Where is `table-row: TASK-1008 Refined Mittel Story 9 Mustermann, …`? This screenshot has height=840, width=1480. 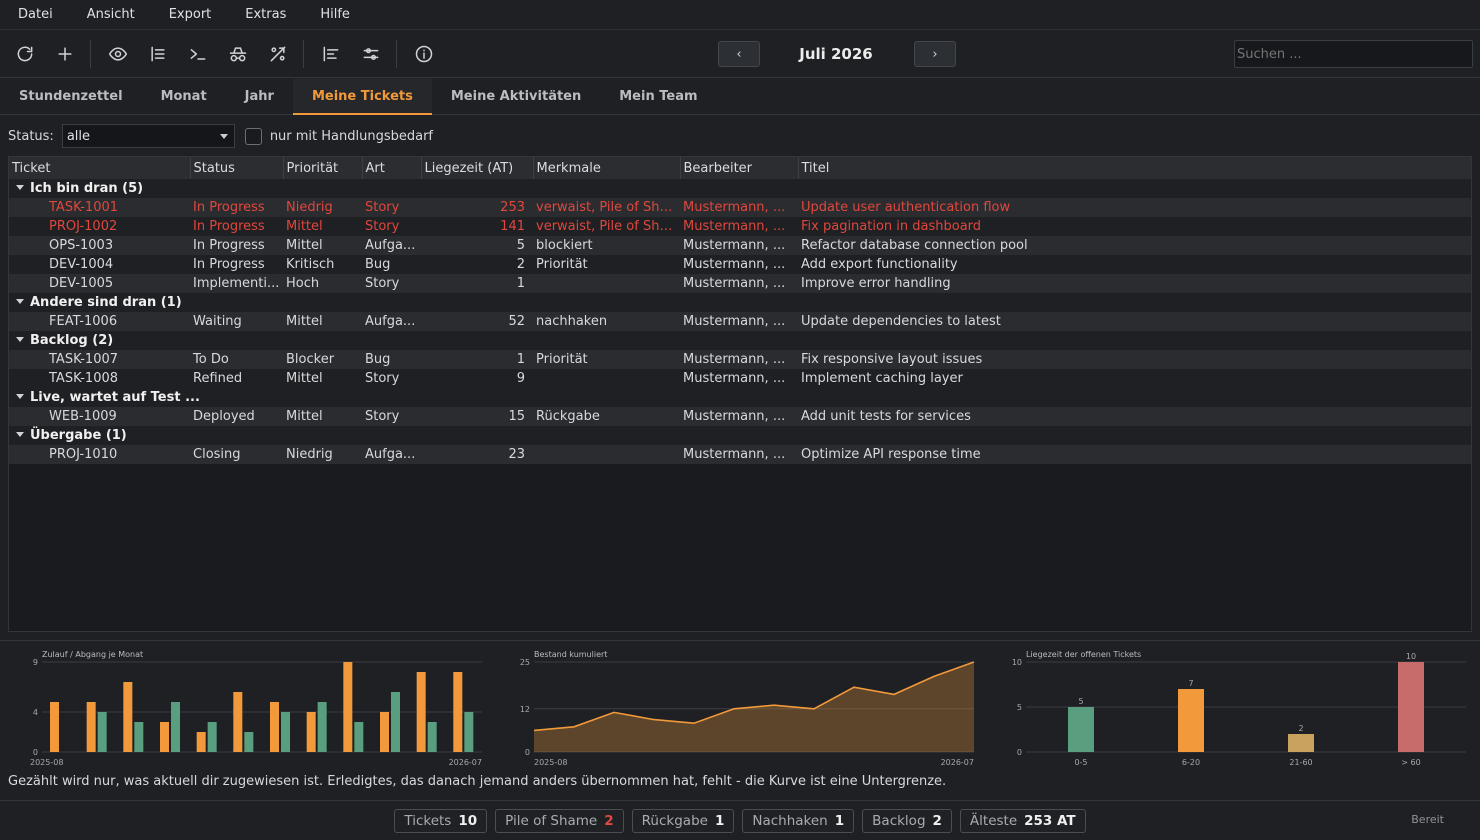
table-row: TASK-1008 Refined Mittel Story 9 Mustermann, … is located at coordinates (740, 378).